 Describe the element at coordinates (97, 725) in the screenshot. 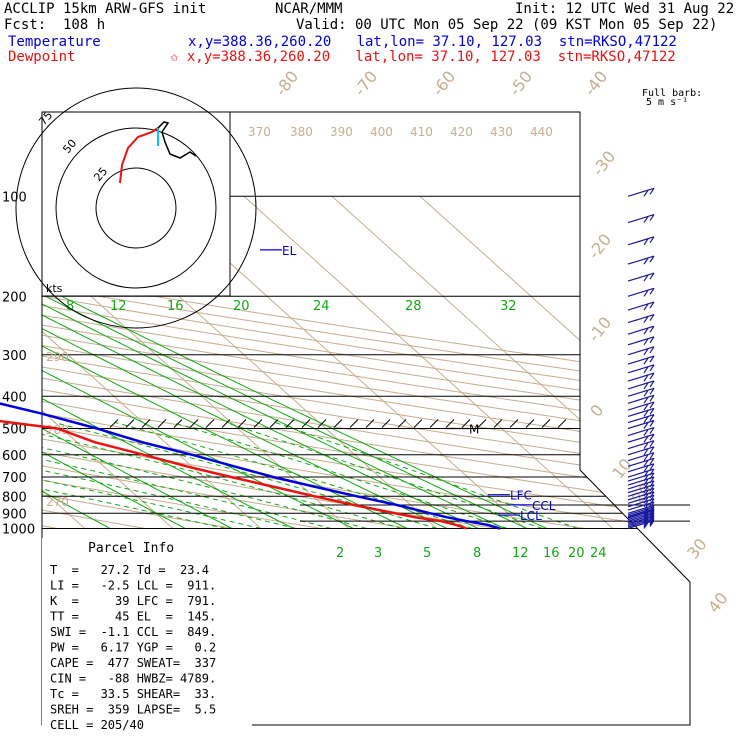

I see `parcel-info-row: CELL = 205/40` at that location.